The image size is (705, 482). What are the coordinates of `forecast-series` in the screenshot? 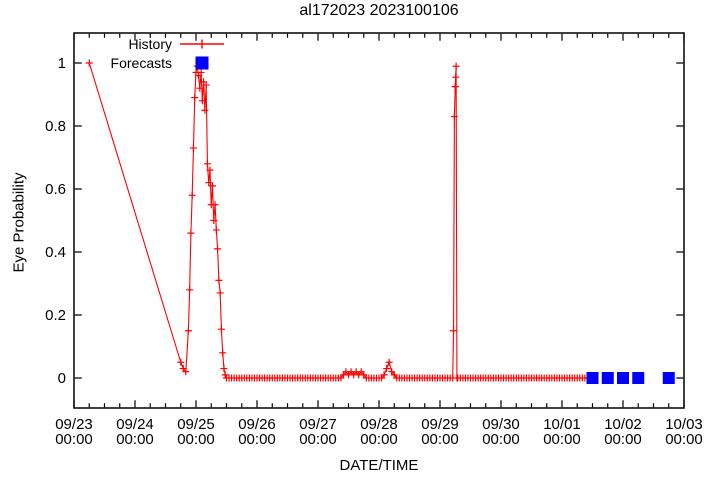 It's located at (630, 378).